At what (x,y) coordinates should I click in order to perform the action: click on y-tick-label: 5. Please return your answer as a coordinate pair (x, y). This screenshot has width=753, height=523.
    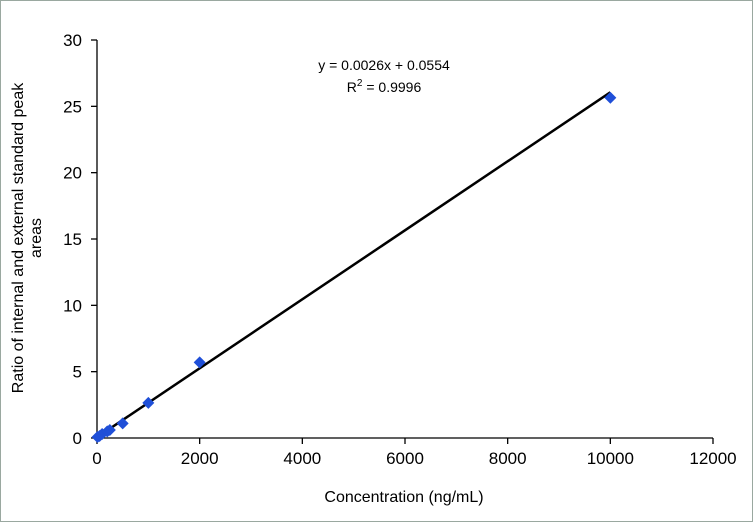
    Looking at the image, I should click on (77, 372).